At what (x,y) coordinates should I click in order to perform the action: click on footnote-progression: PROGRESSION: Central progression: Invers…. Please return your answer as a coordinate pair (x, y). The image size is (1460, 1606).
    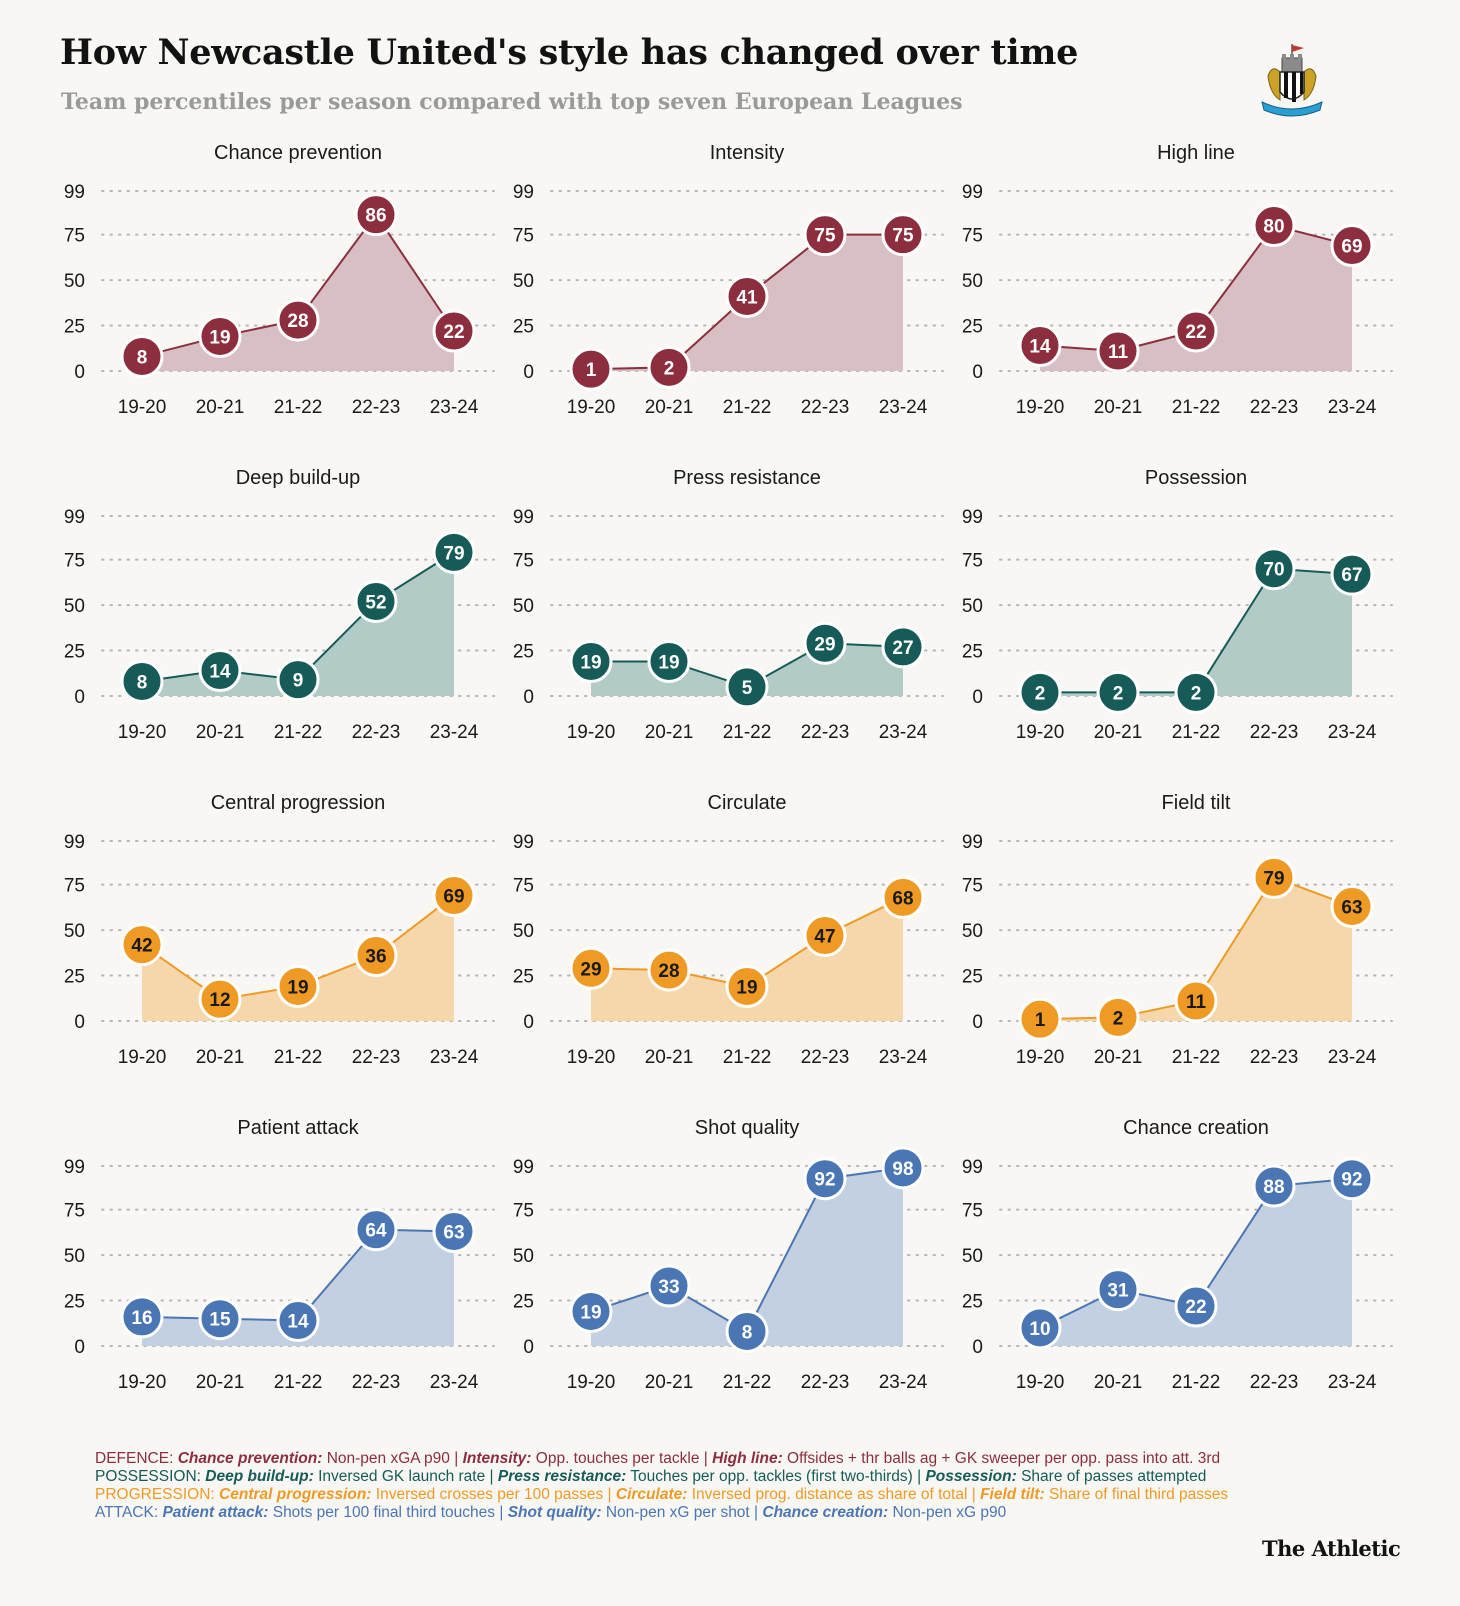
    Looking at the image, I should click on (745, 1495).